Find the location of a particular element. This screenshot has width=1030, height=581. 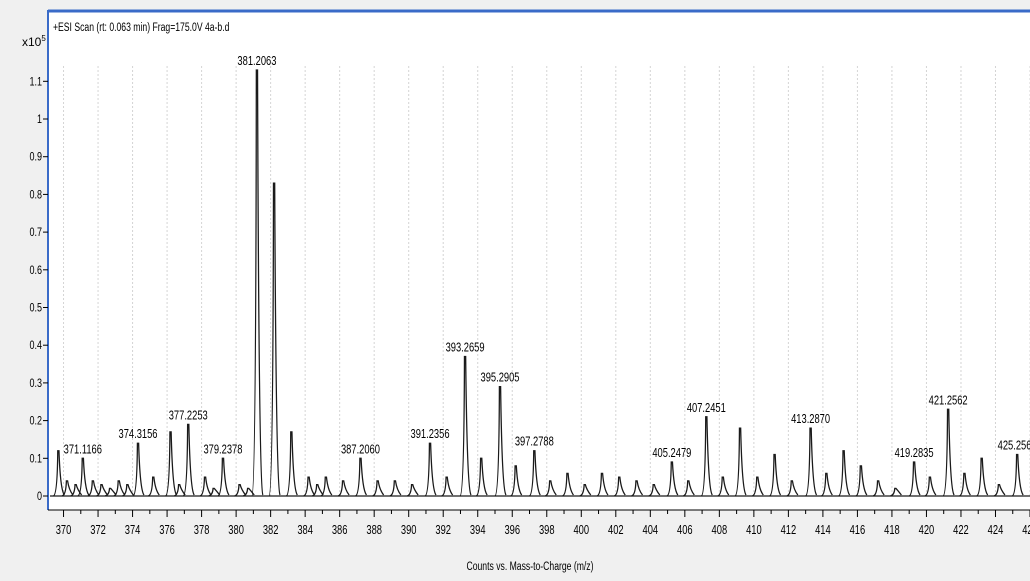

x-tick-label: 404 is located at coordinates (651, 531).